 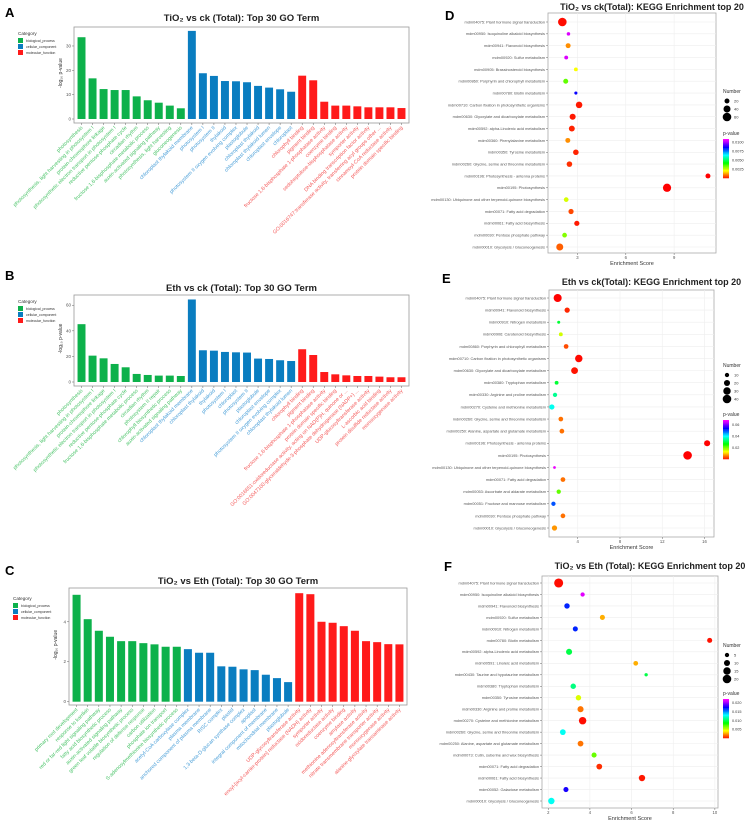 I want to click on legend-label: cellular_component, so click(x=41, y=315).